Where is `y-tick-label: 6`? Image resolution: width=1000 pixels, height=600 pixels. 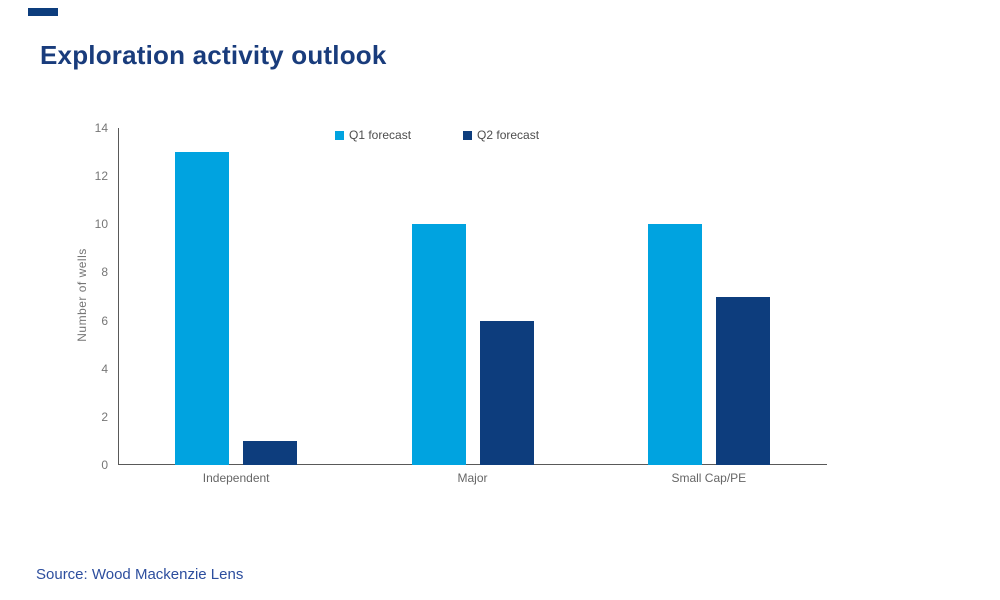 y-tick-label: 6 is located at coordinates (104, 320).